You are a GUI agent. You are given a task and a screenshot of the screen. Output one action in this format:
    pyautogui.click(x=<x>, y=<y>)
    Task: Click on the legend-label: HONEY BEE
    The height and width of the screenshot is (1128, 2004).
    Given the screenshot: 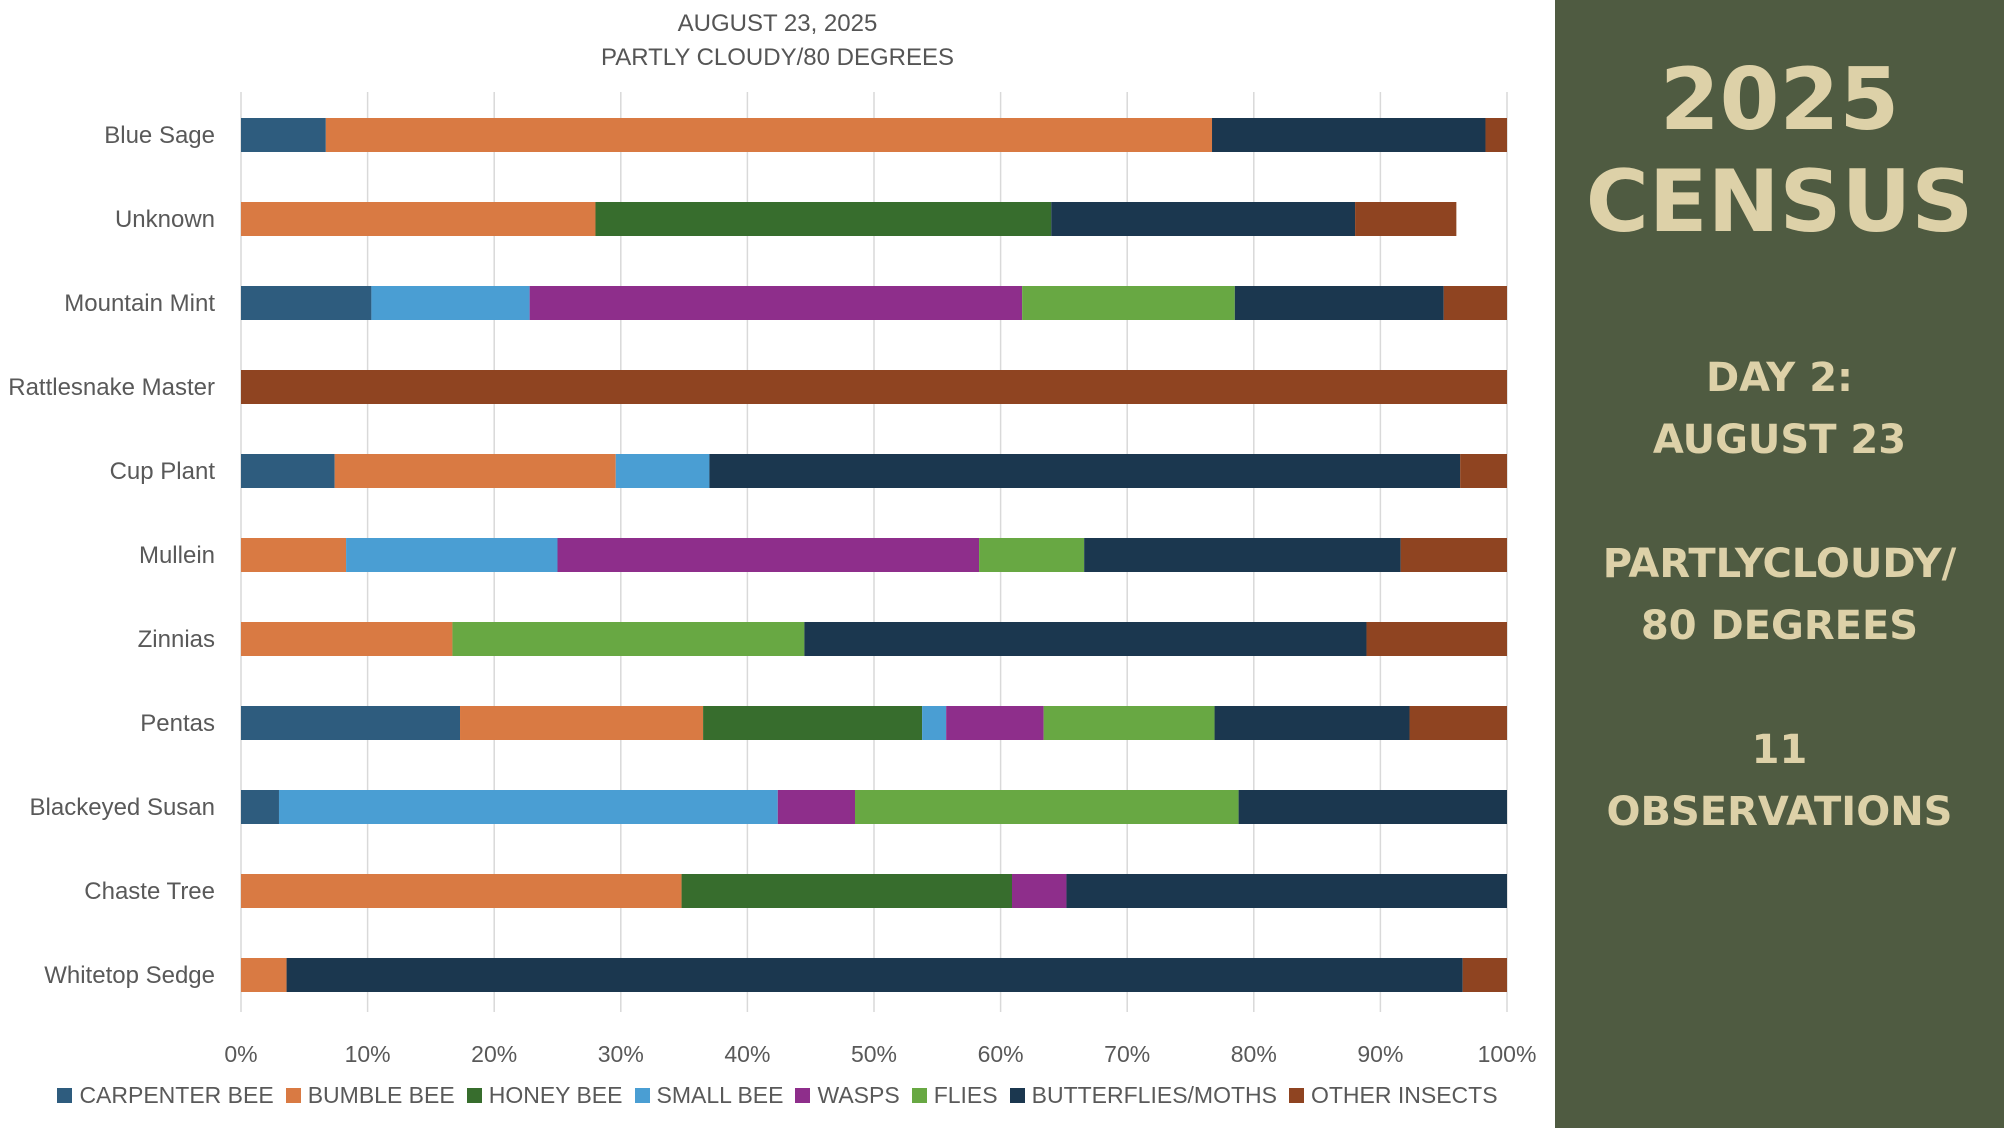 What is the action you would take?
    pyautogui.click(x=555, y=1095)
    